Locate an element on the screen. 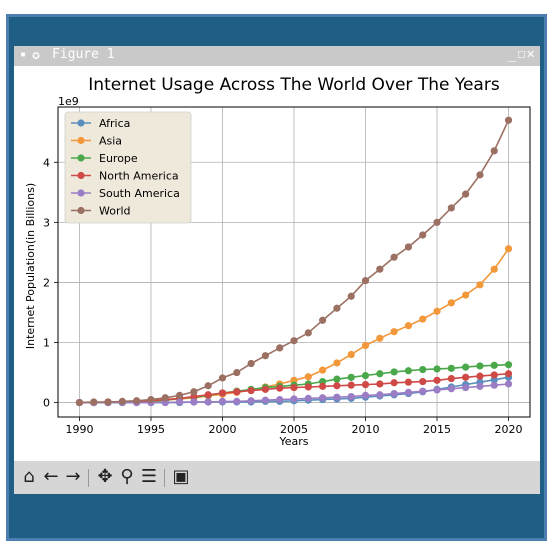  home-icon: ⌂ is located at coordinates (29, 476).